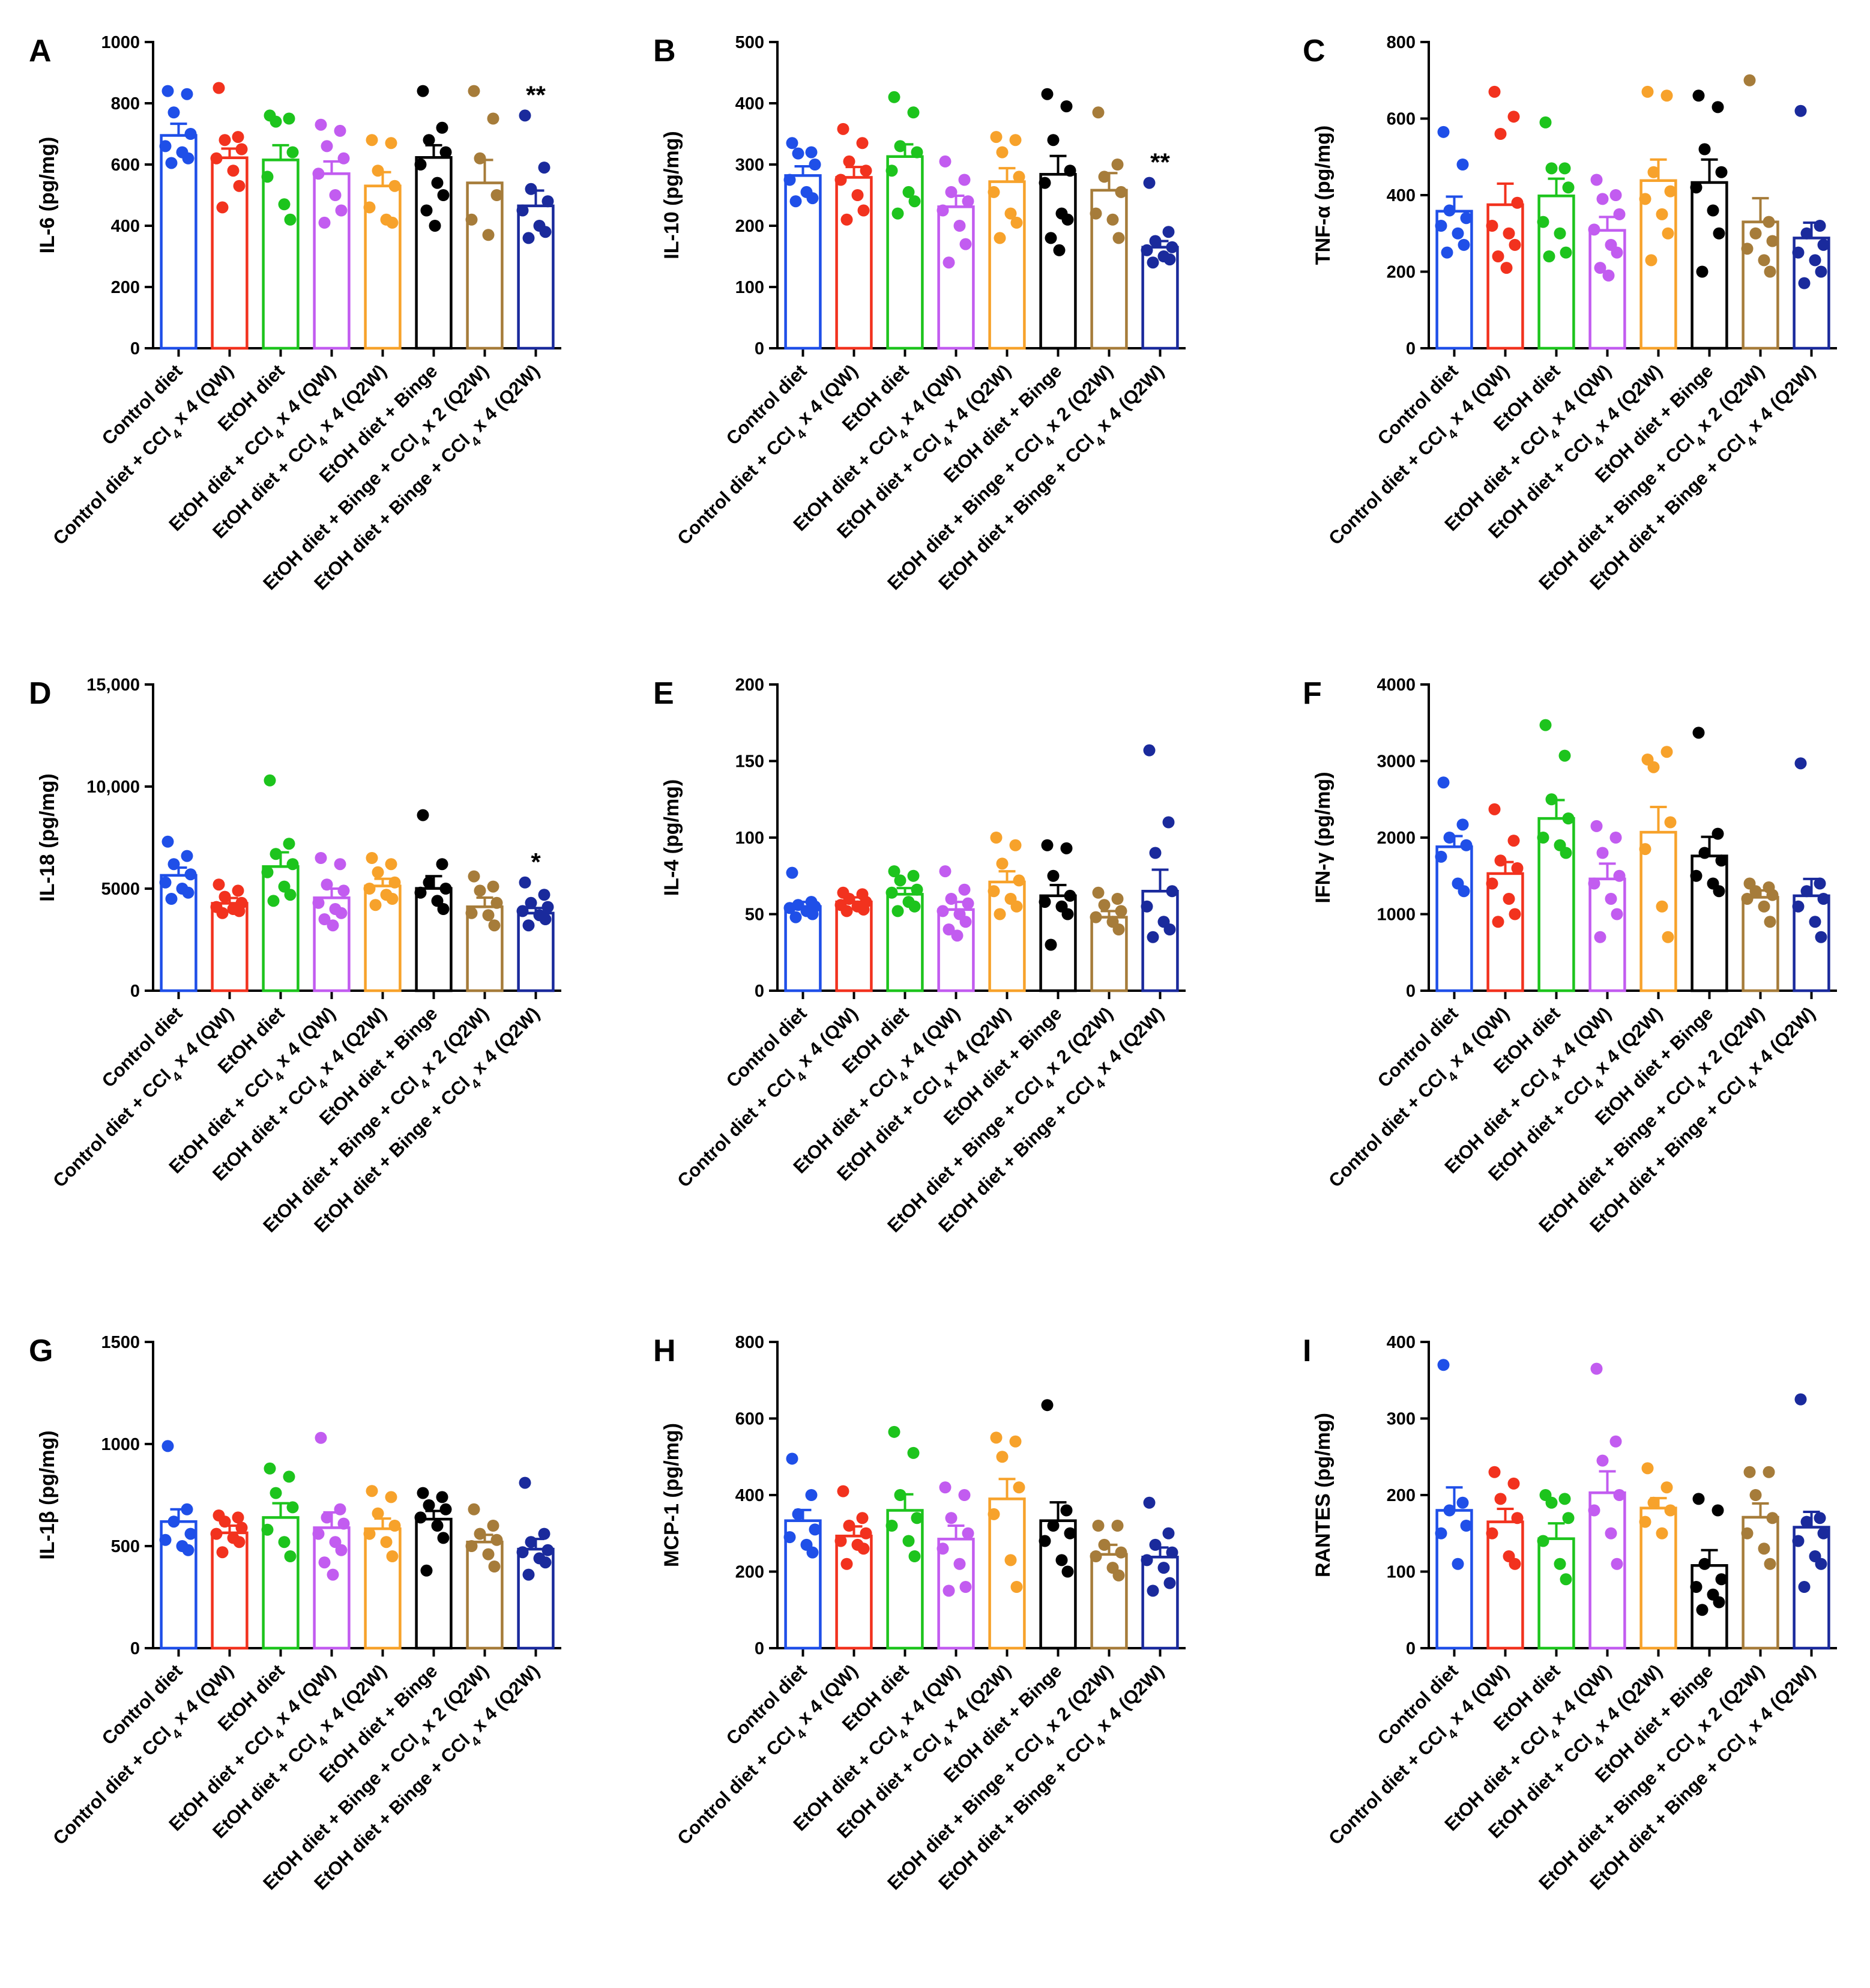 The image size is (1870, 1988). What do you see at coordinates (759, 991) in the screenshot?
I see `panel-e-y-tick-label: 0` at bounding box center [759, 991].